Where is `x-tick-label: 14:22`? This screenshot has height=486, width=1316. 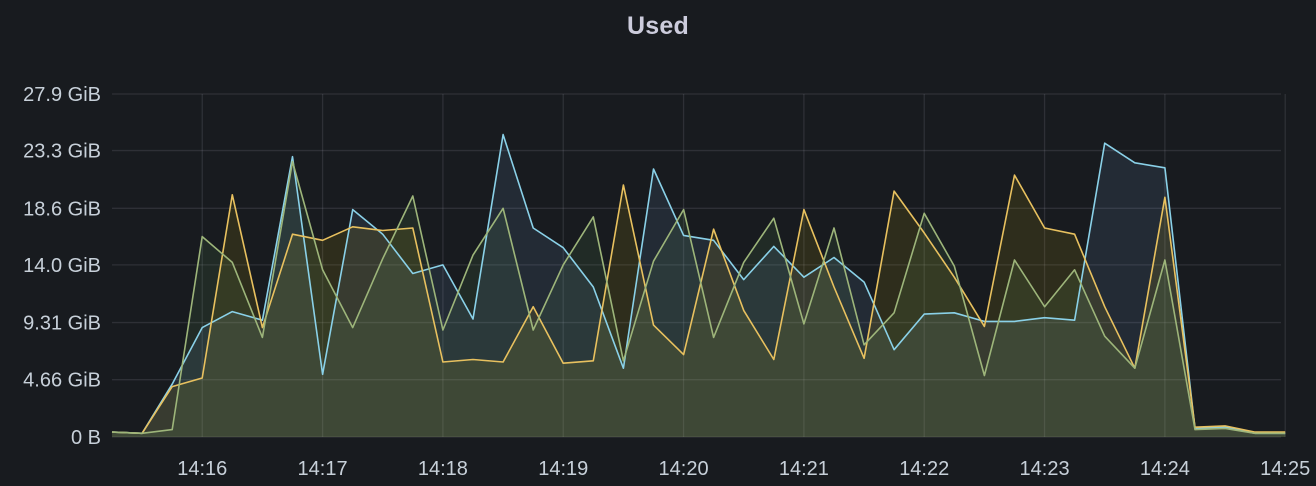
x-tick-label: 14:22 is located at coordinates (924, 469).